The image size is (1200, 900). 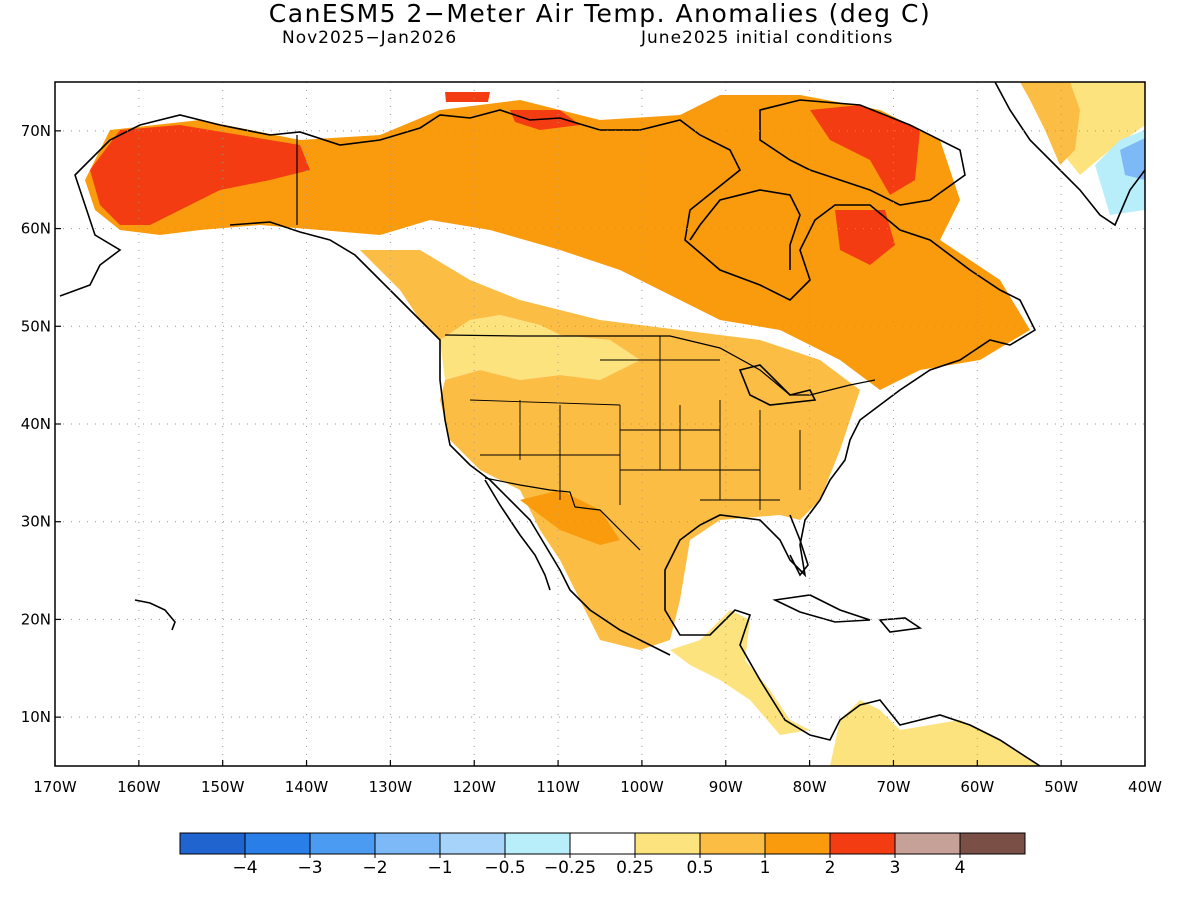 I want to click on colorbar-label: 3, so click(x=895, y=868).